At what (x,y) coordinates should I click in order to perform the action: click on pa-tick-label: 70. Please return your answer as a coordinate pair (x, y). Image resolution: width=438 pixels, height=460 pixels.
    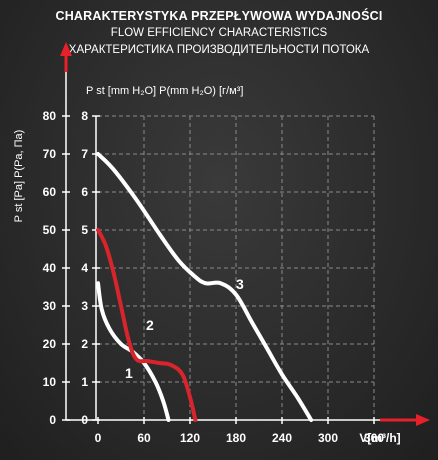
    Looking at the image, I should click on (50, 154).